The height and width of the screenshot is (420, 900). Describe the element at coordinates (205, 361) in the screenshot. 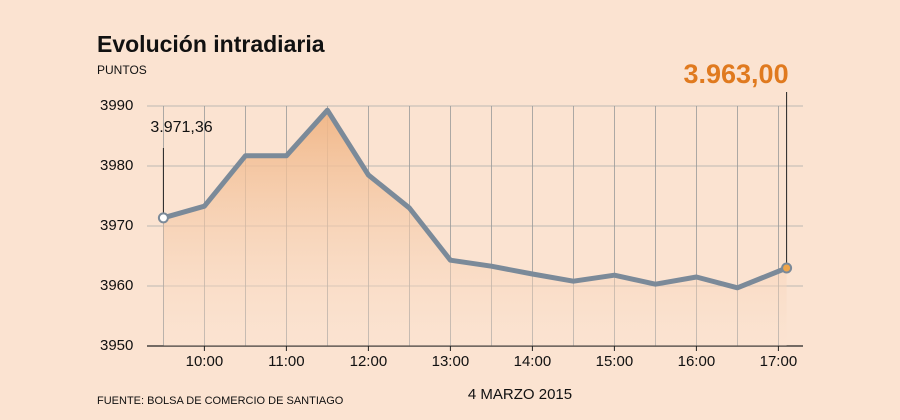

I see `x-tick-label: 10:00` at that location.